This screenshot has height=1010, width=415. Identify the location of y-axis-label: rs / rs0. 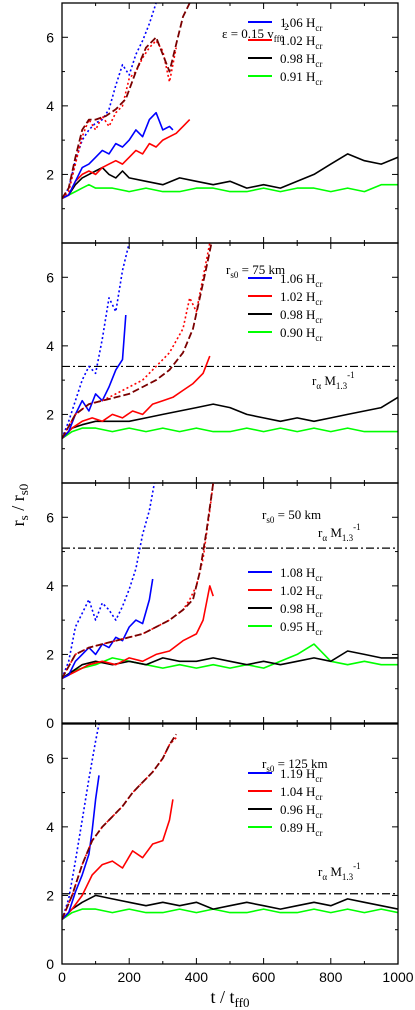
(19, 505).